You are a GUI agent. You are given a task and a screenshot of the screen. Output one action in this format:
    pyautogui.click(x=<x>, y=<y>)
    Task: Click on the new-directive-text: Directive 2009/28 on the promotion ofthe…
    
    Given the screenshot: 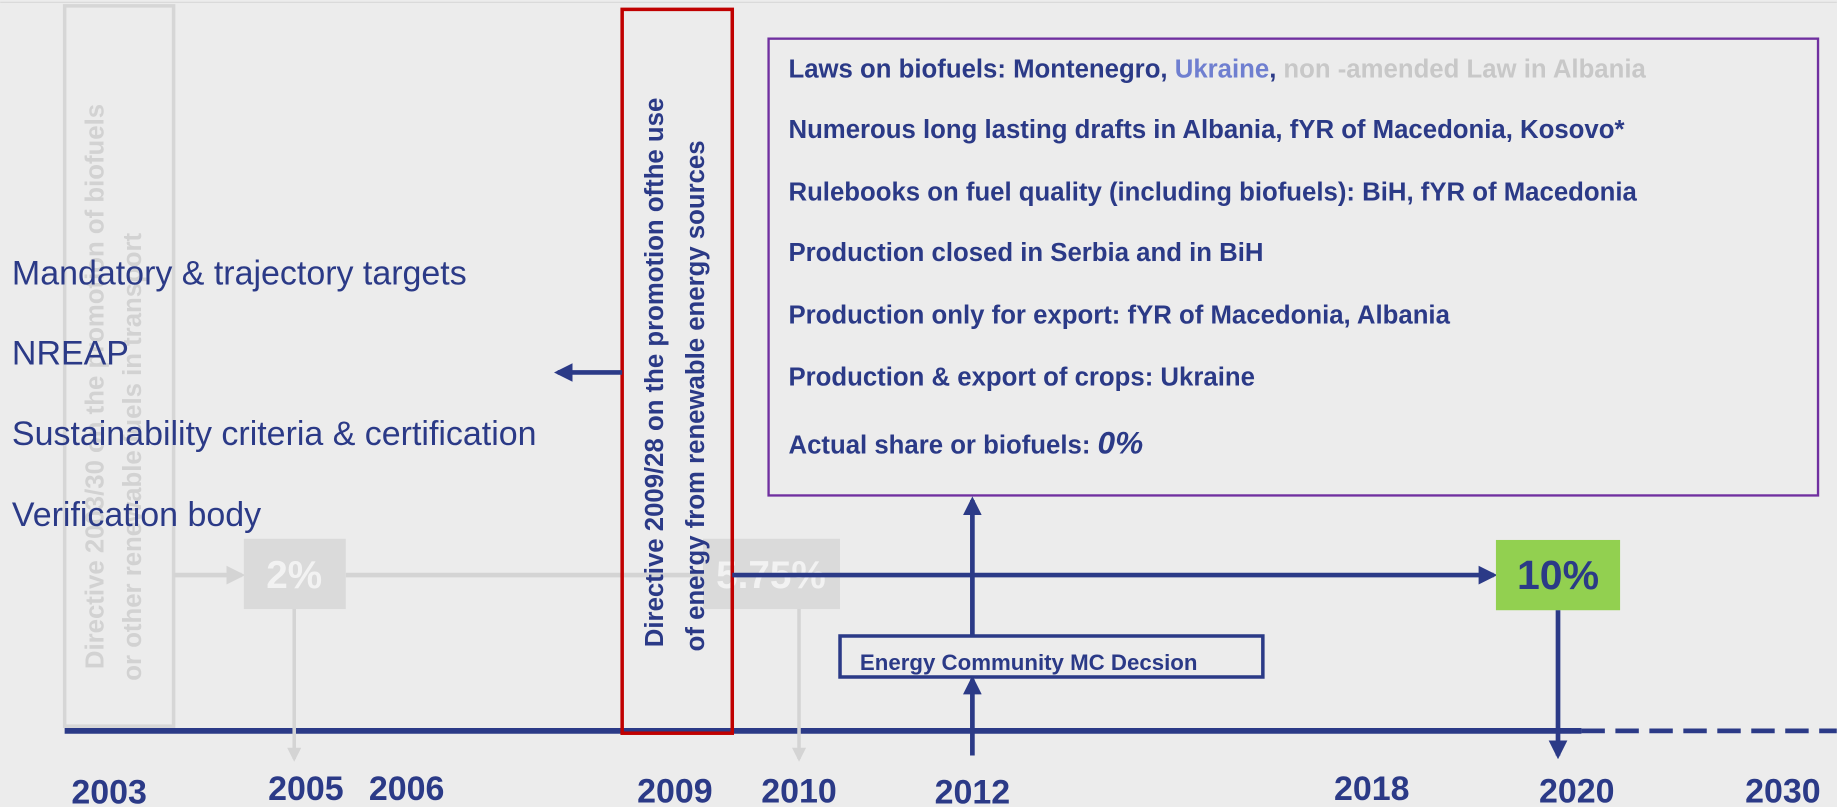 What is the action you would take?
    pyautogui.click(x=655, y=372)
    